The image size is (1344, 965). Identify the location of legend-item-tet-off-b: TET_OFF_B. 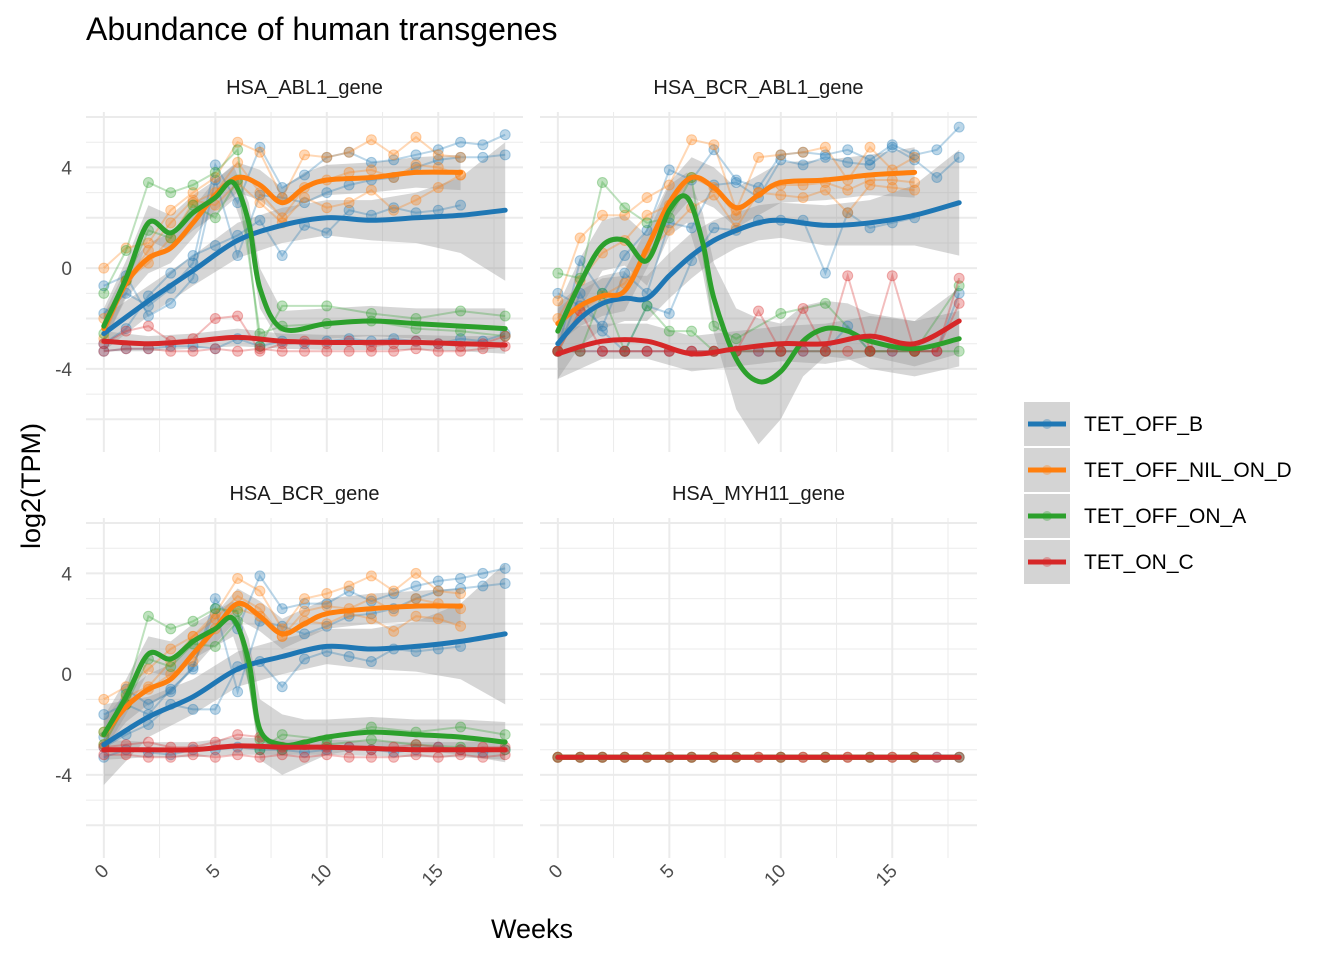
(1113, 424).